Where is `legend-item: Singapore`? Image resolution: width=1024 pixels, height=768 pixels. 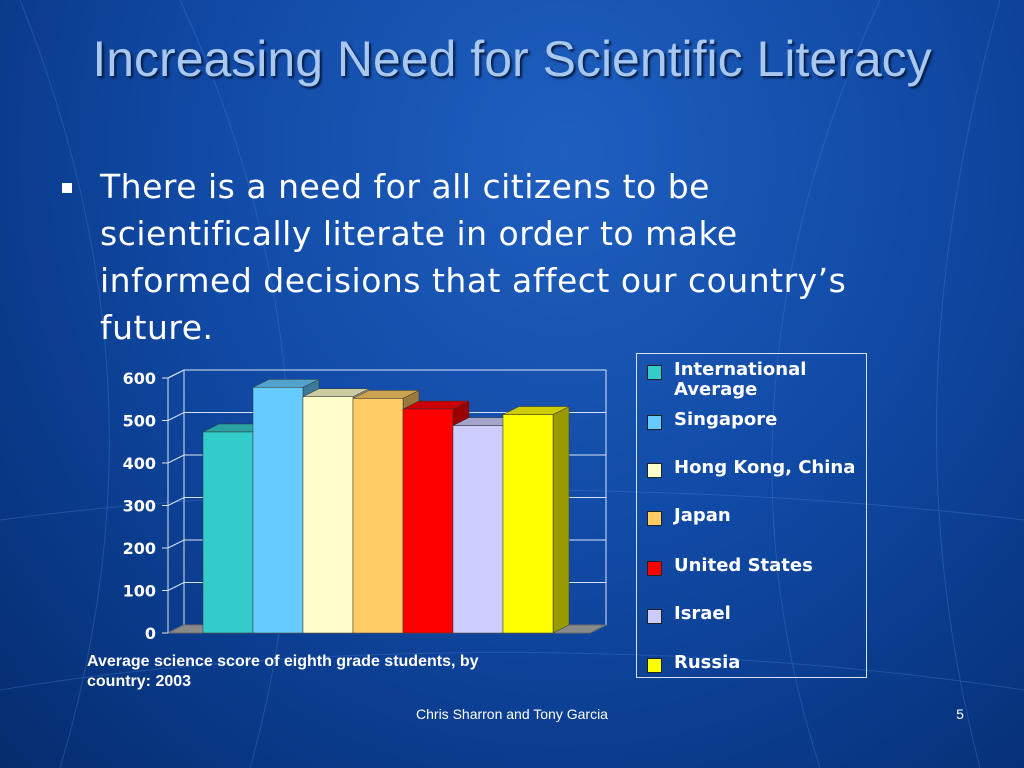
legend-item: Singapore is located at coordinates (712, 420).